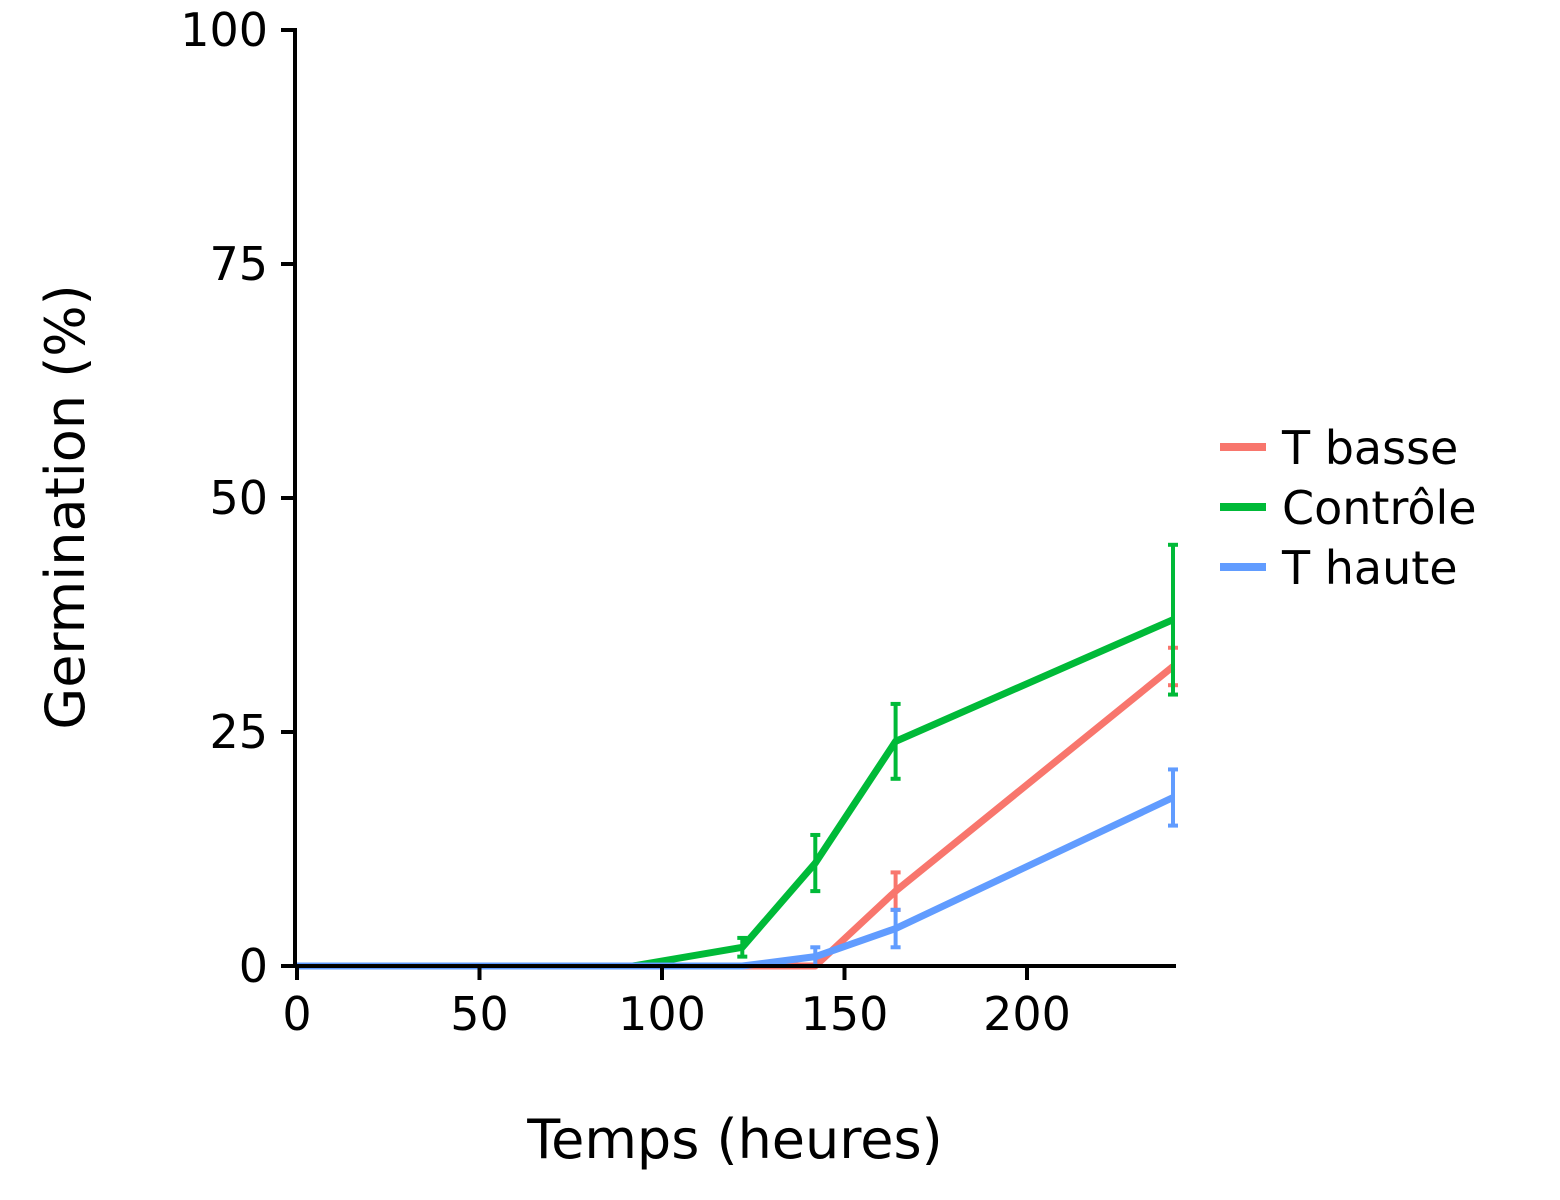  I want to click on legend-label: T haute, so click(1369, 568).